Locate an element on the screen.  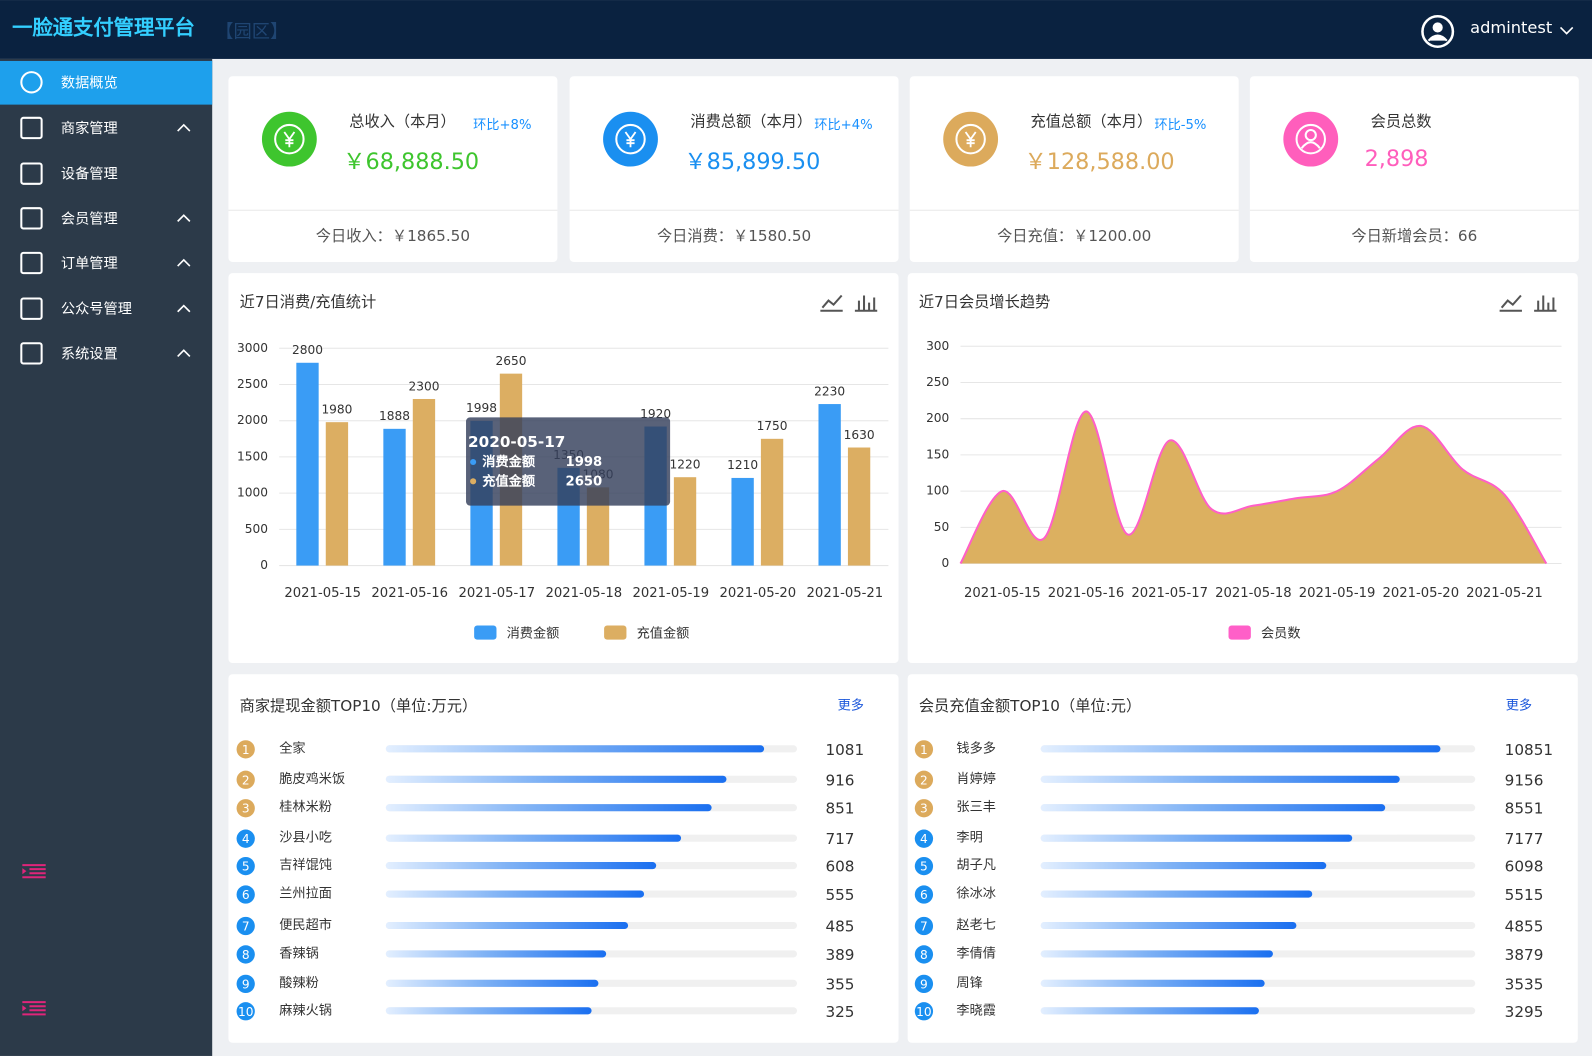
x-tick-label: 2021-05-17 is located at coordinates (1169, 593).